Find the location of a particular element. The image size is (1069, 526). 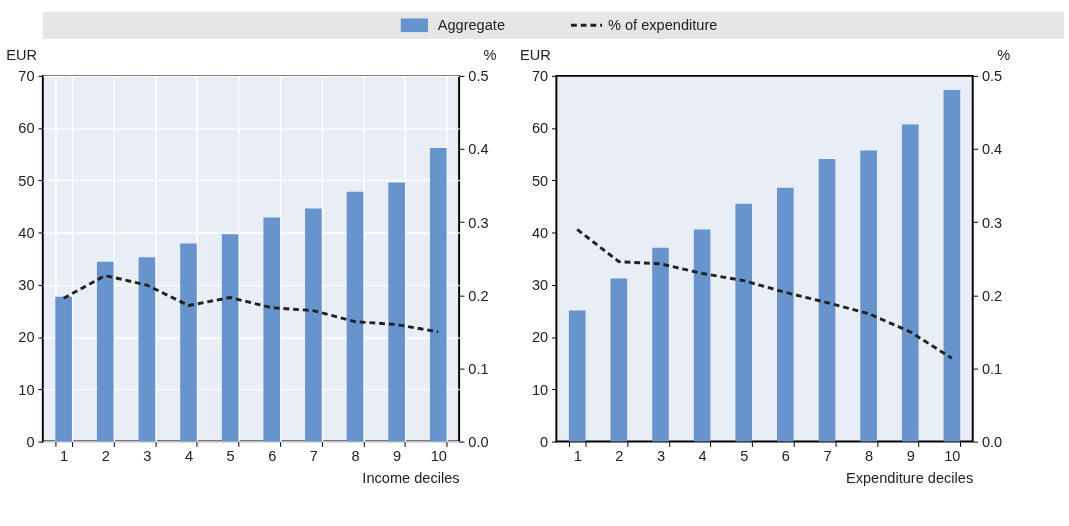

legend-label: Aggregate is located at coordinates (471, 25).